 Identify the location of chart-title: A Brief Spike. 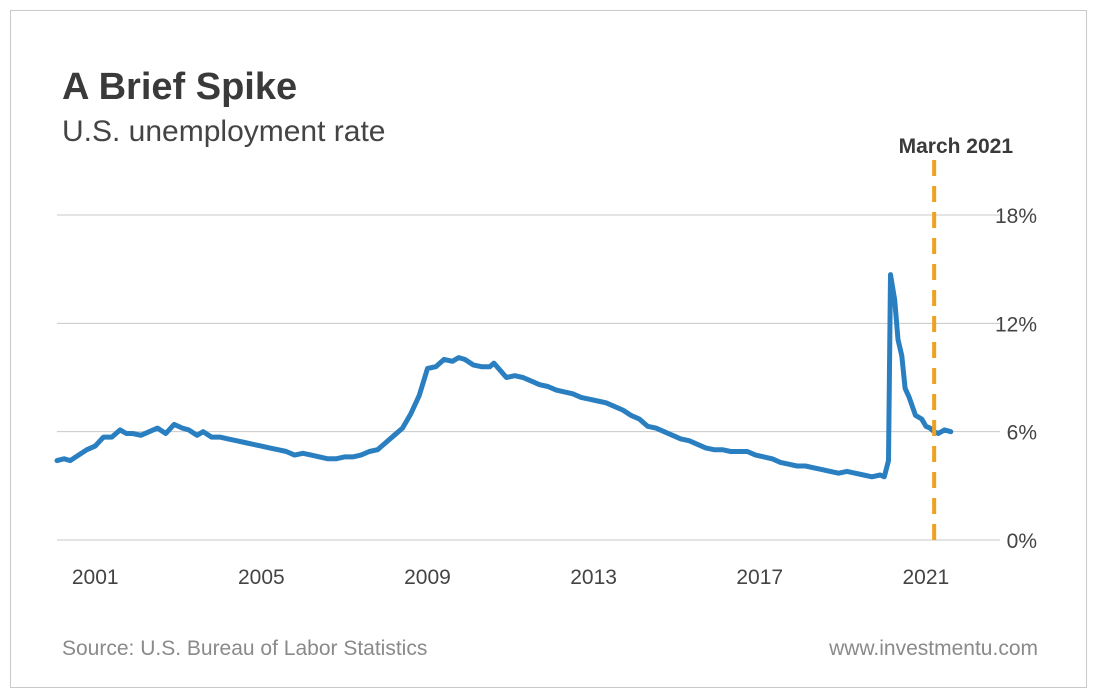
(180, 87).